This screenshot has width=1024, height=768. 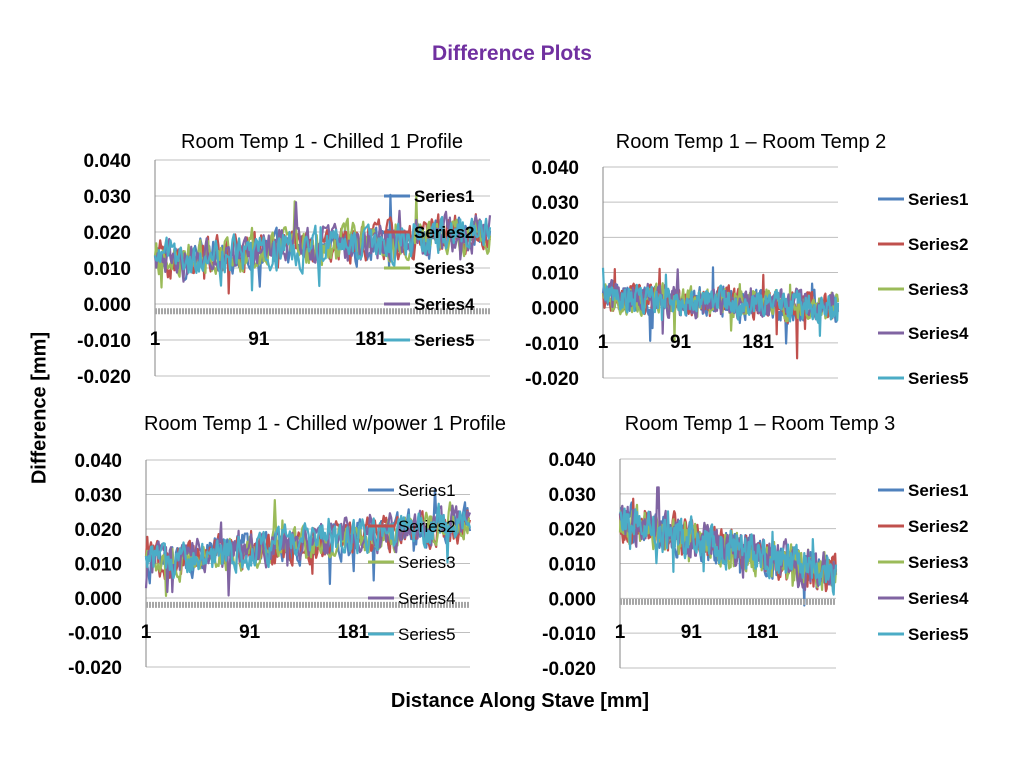 I want to click on chart-title: Room Temp 1 – Room Temp 3, so click(x=760, y=424).